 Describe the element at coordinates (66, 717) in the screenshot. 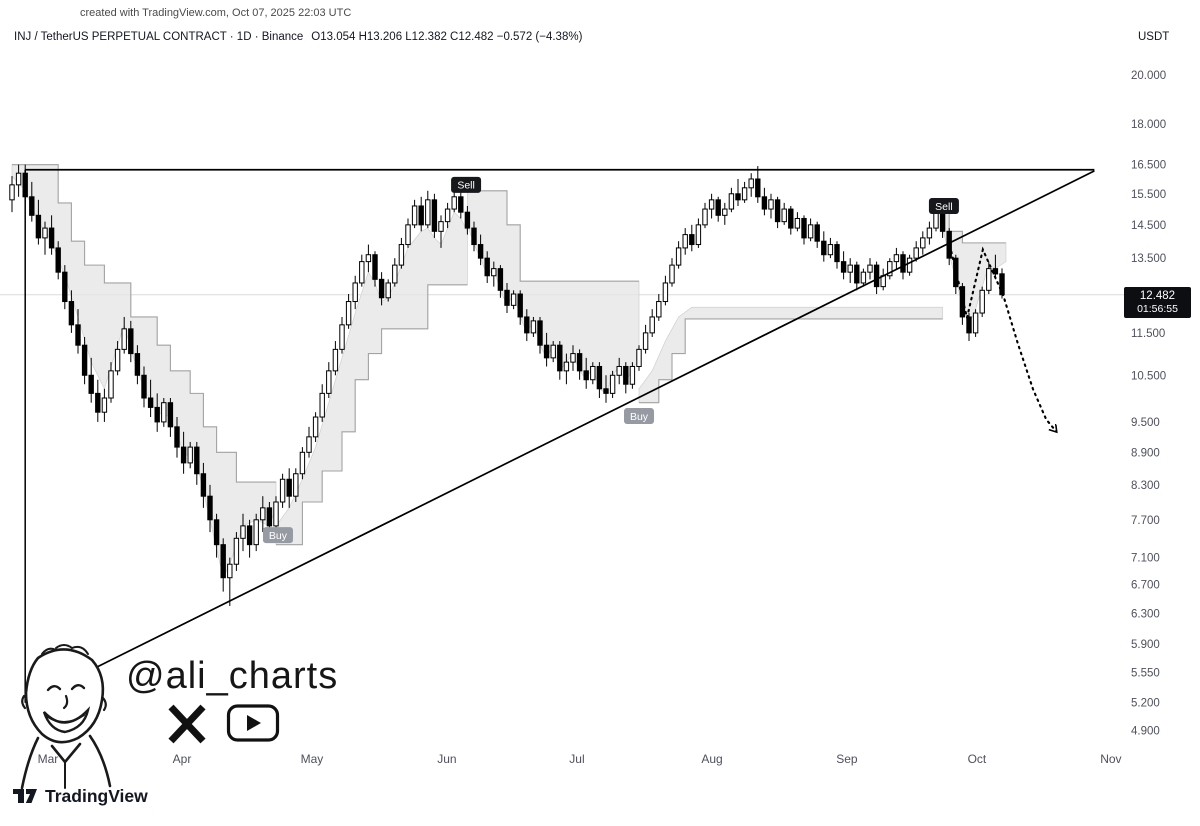

I see `watermark-face-sketch` at that location.